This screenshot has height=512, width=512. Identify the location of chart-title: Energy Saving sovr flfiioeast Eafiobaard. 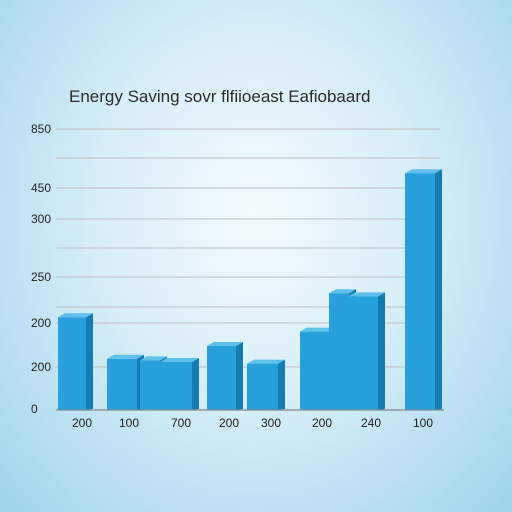
(219, 96).